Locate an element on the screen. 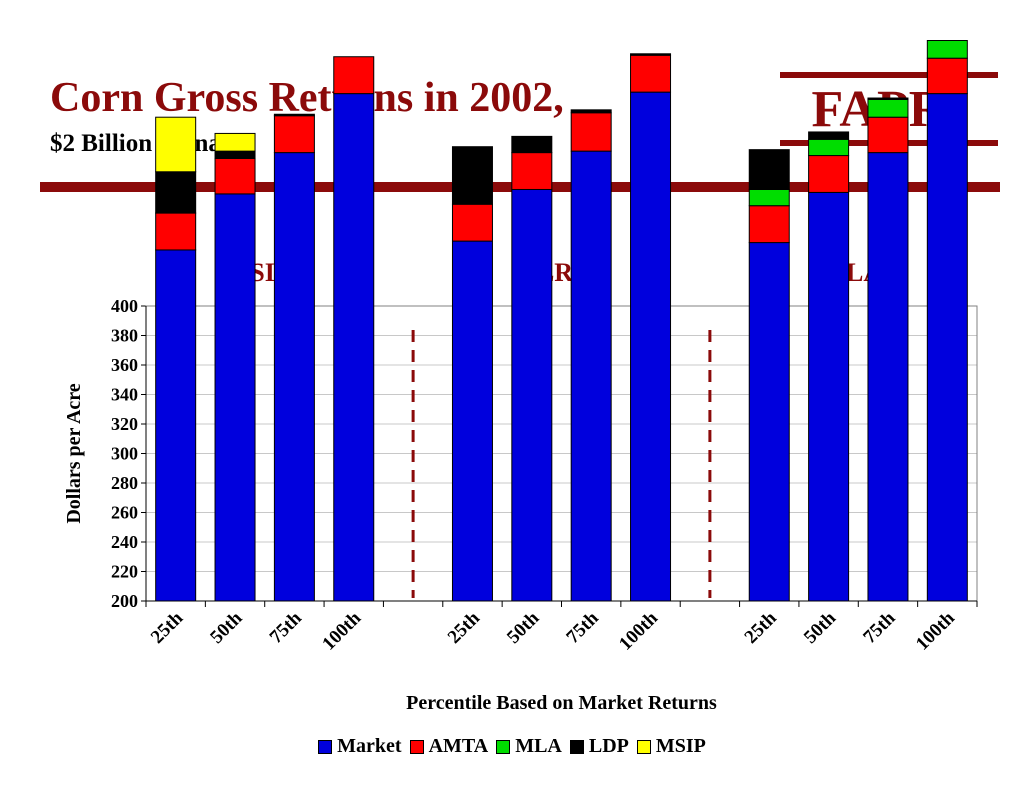 This screenshot has height=791, width=1024. legend-label: Market is located at coordinates (369, 746).